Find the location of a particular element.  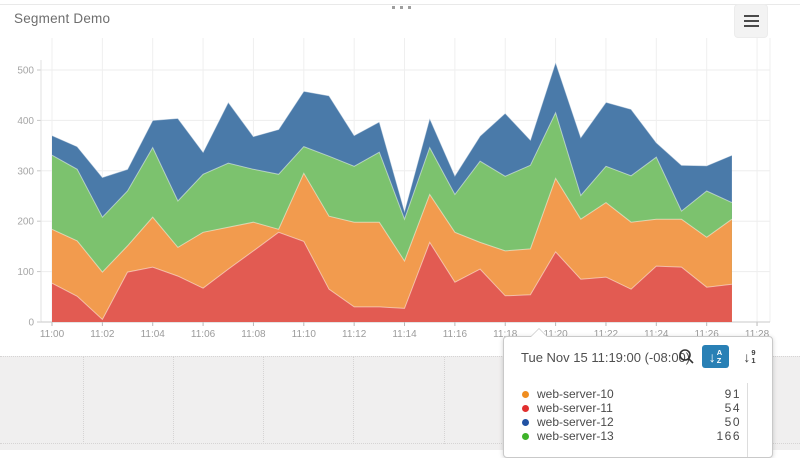

x-tick-label: 11:02 is located at coordinates (102, 334).